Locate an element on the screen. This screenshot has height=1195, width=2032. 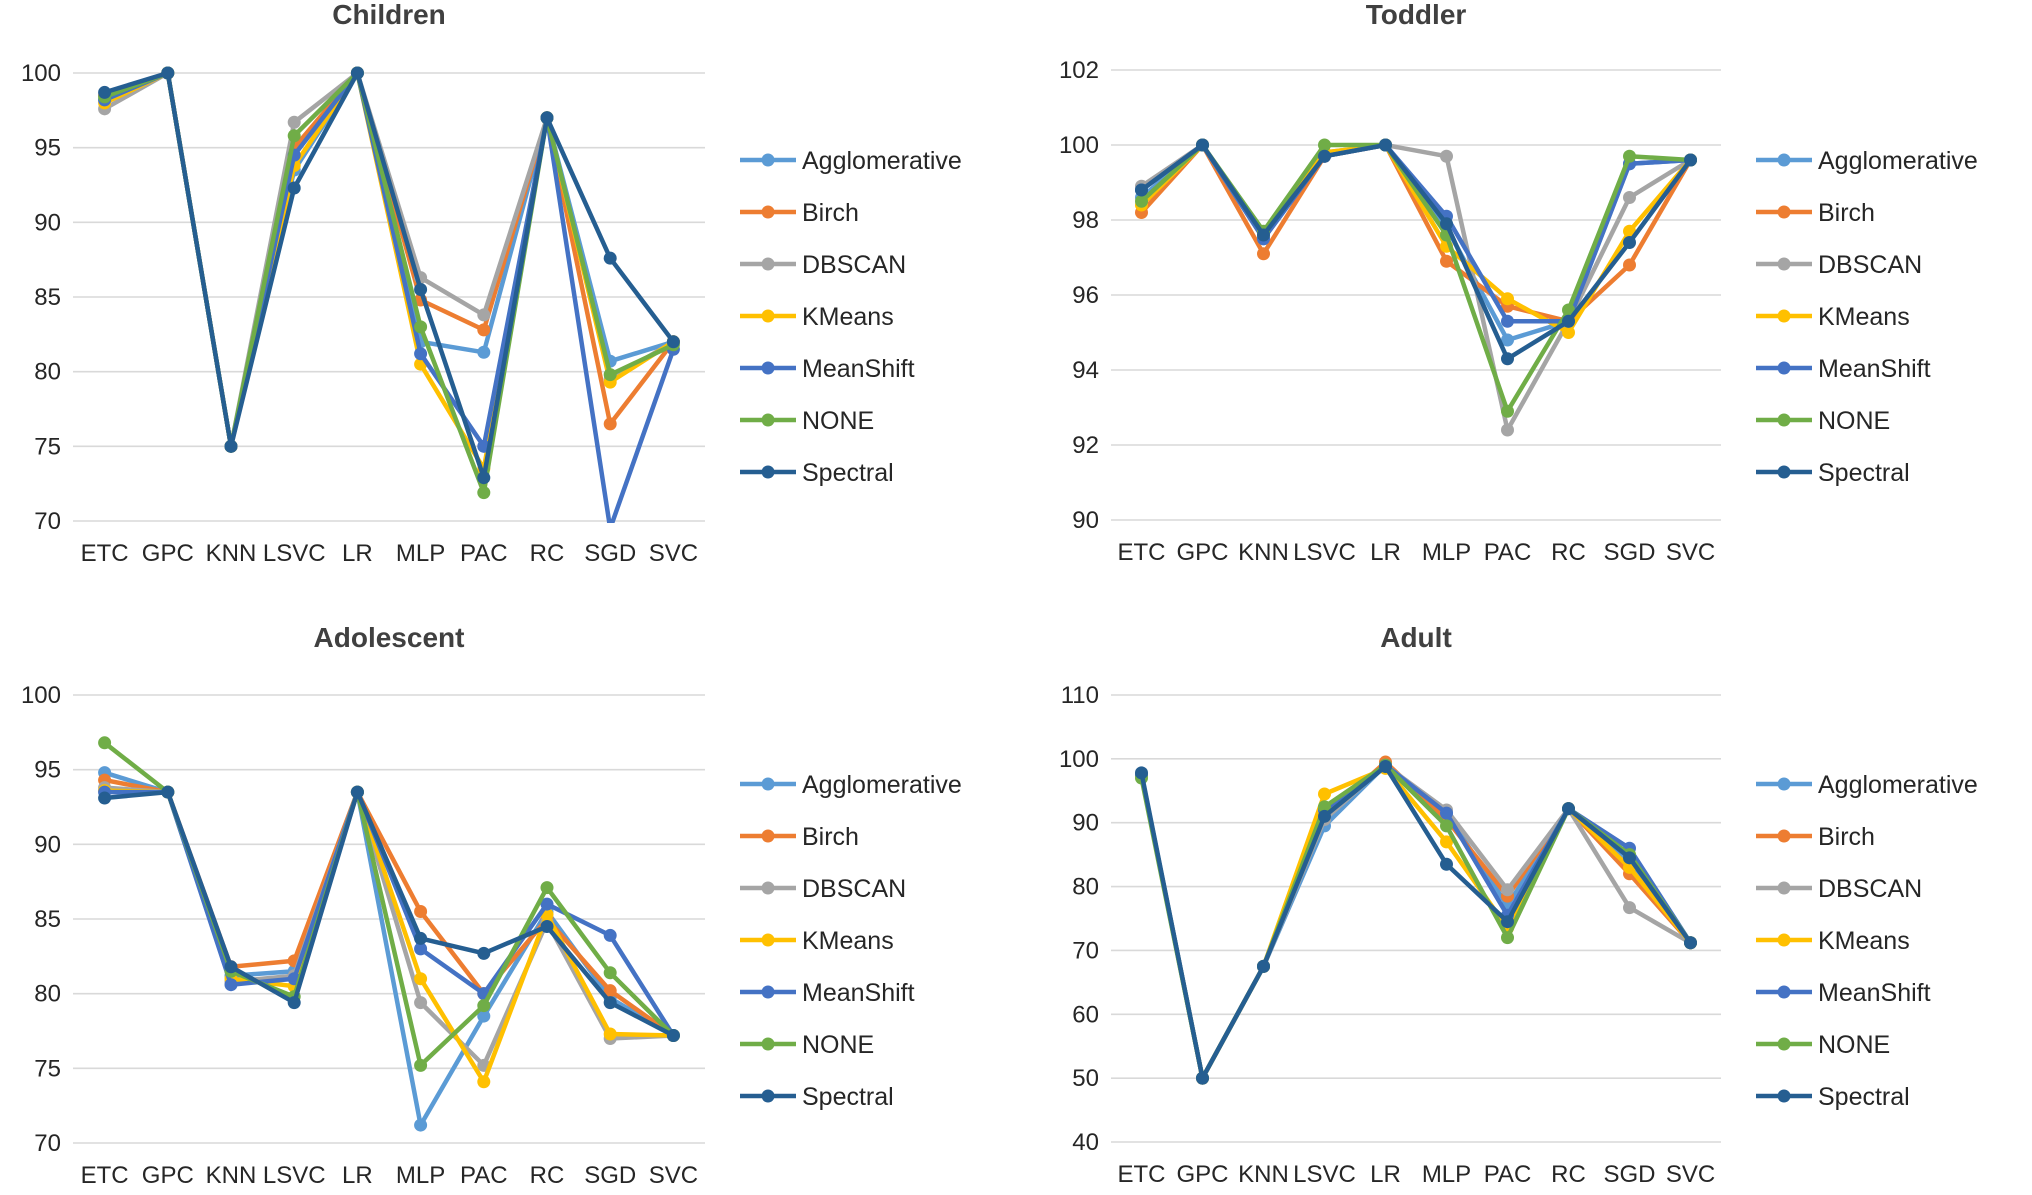
x-tick-label: SVC is located at coordinates (1690, 1174).